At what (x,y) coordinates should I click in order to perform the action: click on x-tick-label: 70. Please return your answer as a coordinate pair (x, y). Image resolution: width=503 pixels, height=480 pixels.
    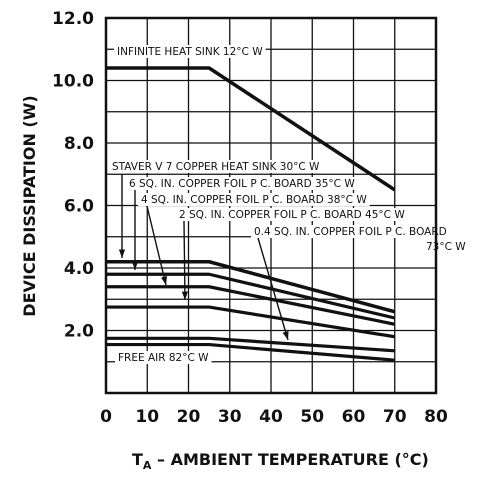
    Looking at the image, I should click on (395, 417).